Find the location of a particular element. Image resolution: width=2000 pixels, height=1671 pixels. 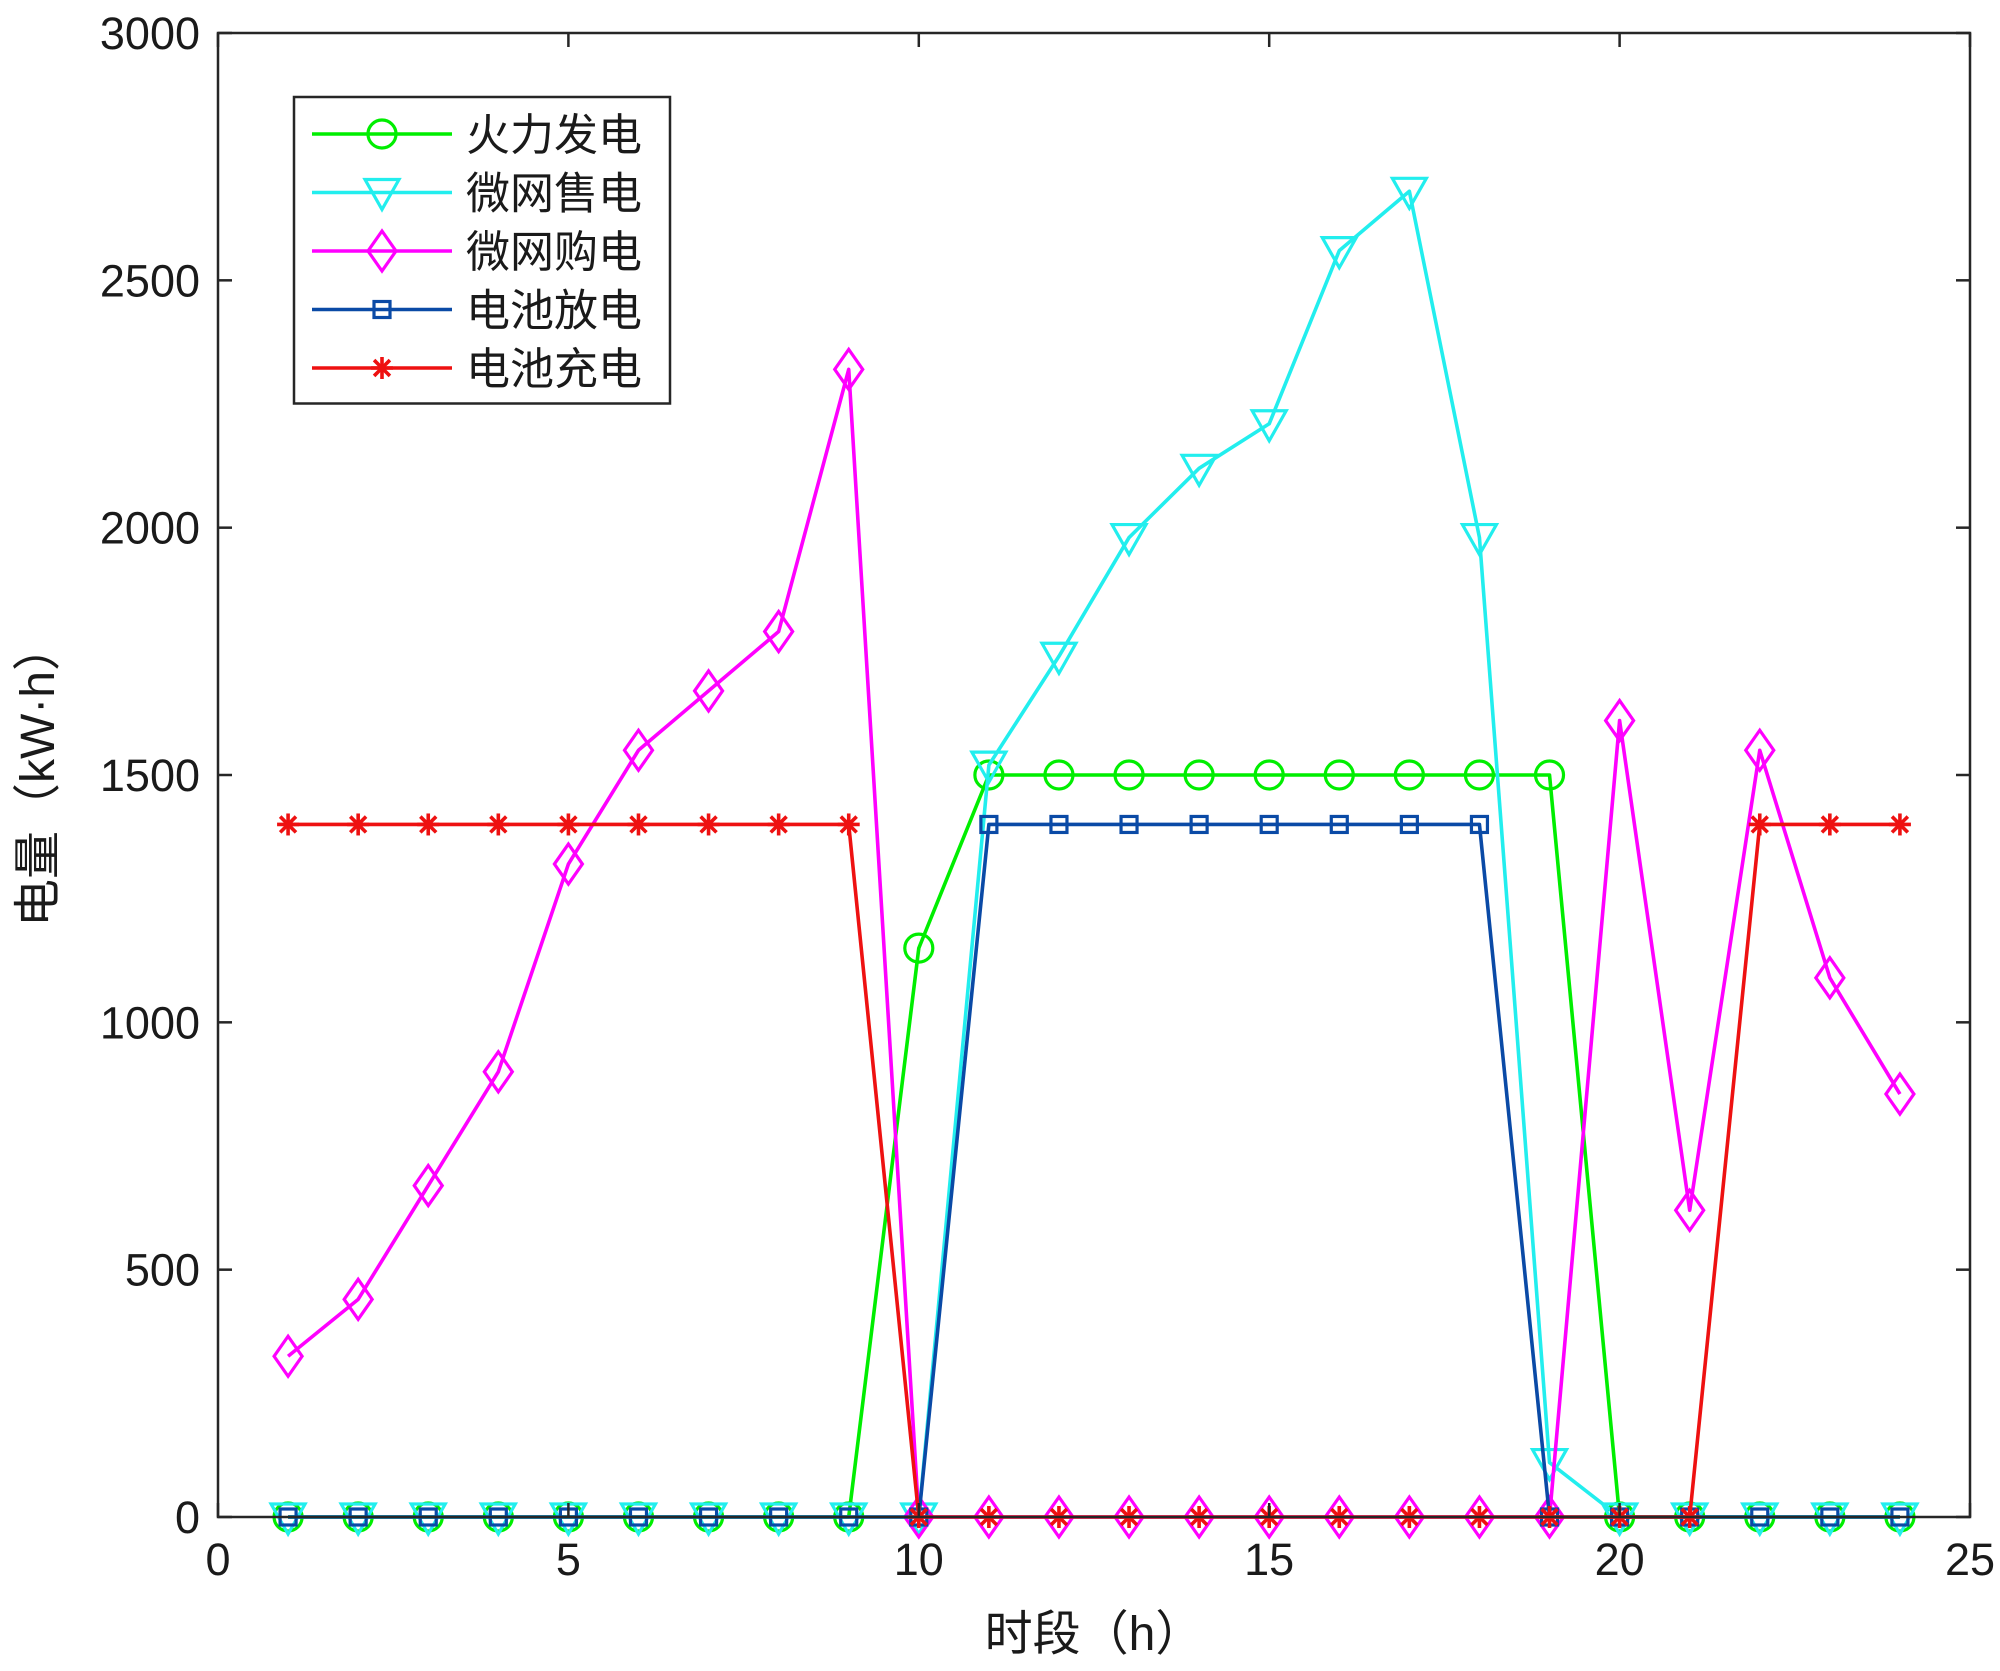

legend-item: 电池放电 is located at coordinates (477, 311).